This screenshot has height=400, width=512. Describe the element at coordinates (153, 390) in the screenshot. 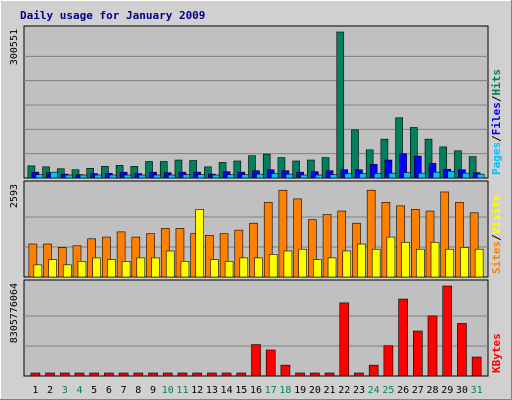

I see `day-label: 9` at that location.